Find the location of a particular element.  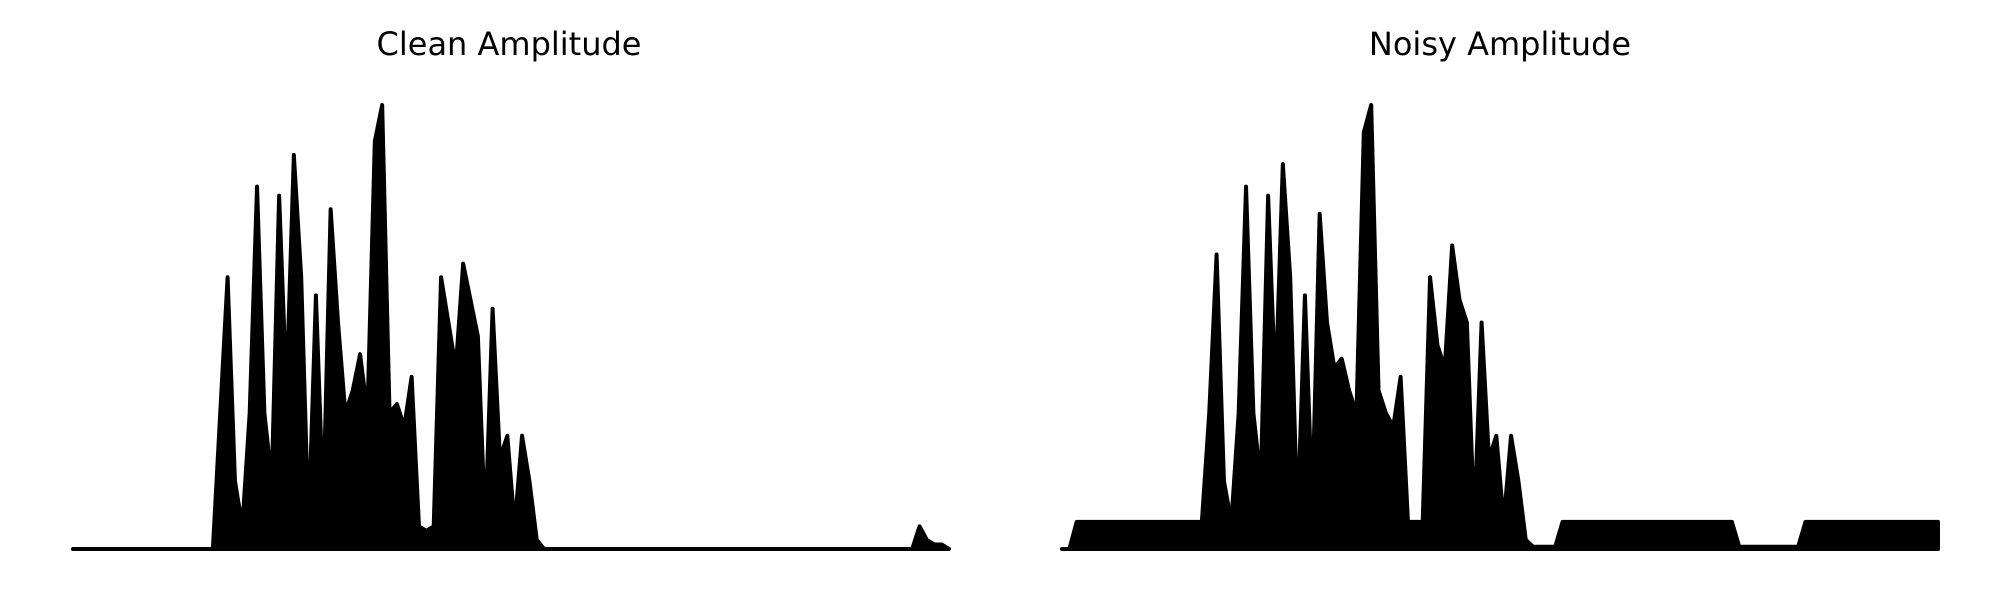

chart-title: Clean Amplitude is located at coordinates (509, 44).